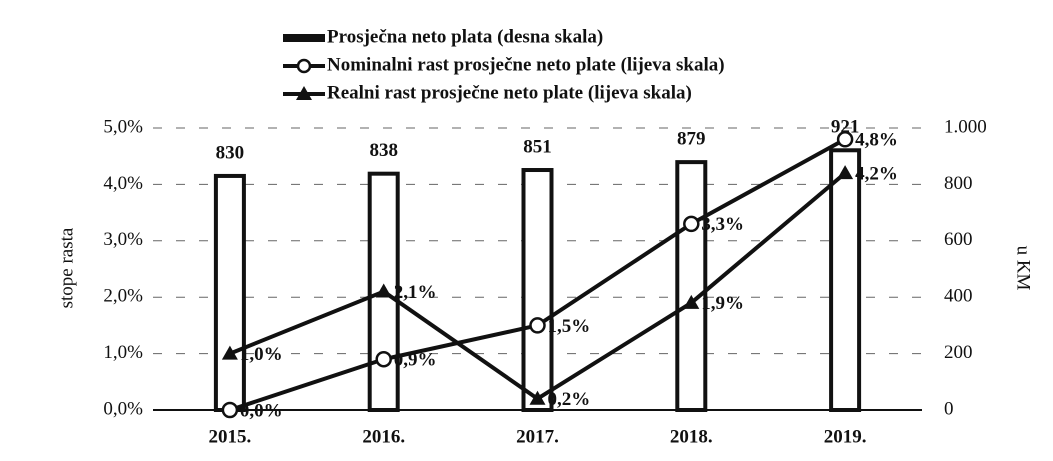  I want to click on data-label: 1,5%, so click(569, 326).